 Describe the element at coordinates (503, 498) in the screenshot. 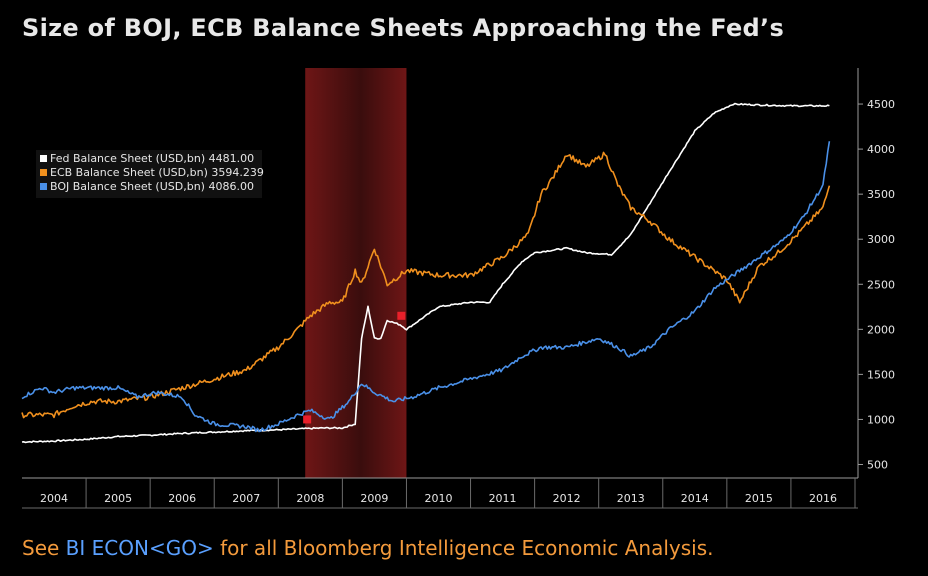

I see `x-tick-label: 2011` at that location.